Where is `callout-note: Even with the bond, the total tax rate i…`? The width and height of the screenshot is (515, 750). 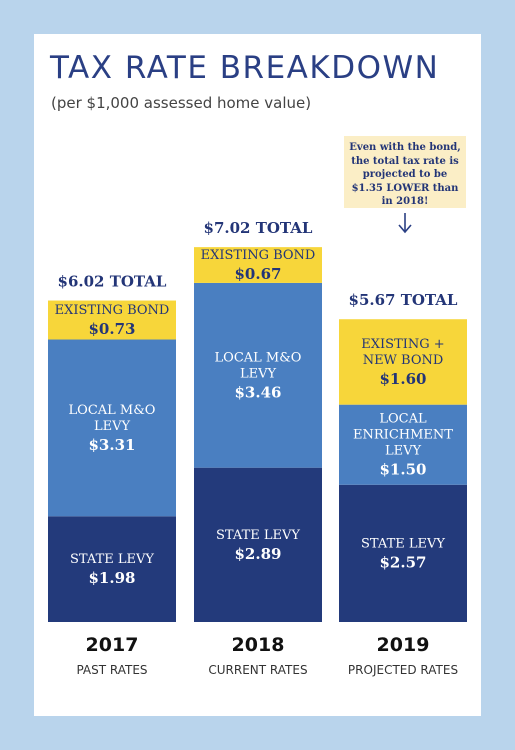 callout-note: Even with the bond, the total tax rate i… is located at coordinates (405, 172).